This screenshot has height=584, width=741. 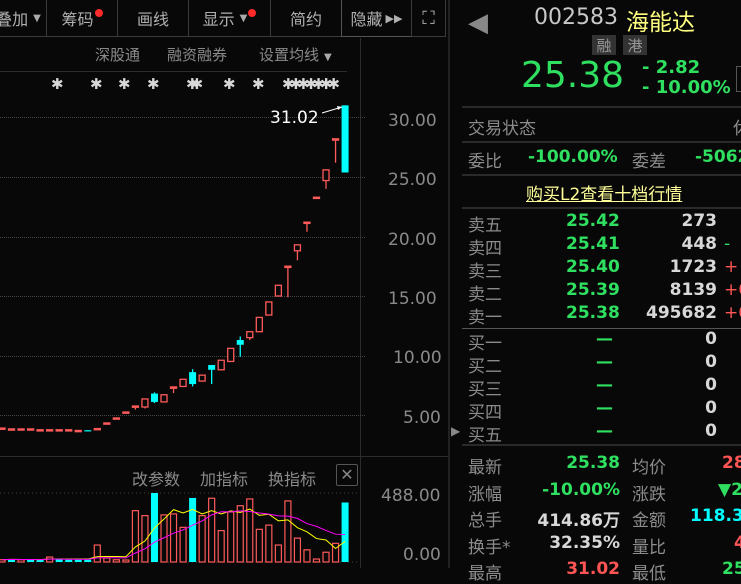 I want to click on price-tick: 25.00, so click(x=412, y=180).